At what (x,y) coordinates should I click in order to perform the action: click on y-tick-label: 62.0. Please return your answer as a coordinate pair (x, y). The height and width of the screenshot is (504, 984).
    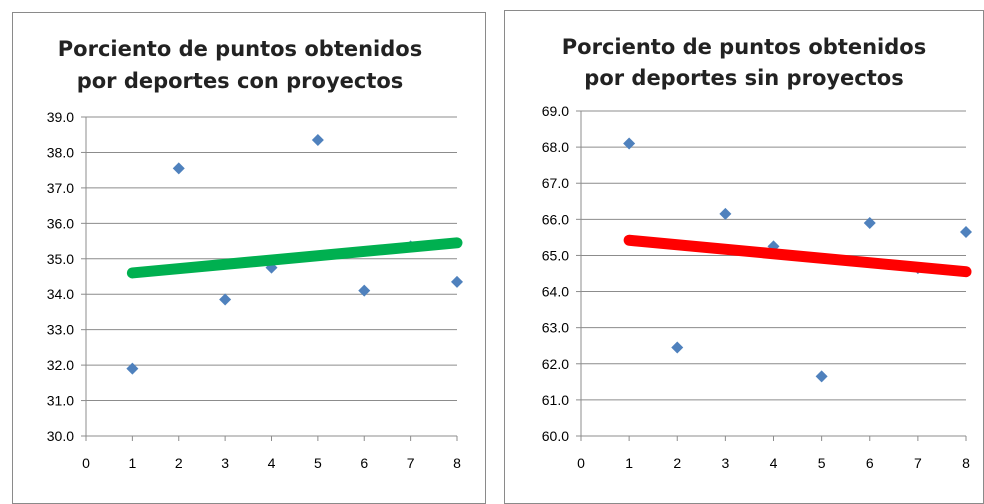
    Looking at the image, I should click on (555, 364).